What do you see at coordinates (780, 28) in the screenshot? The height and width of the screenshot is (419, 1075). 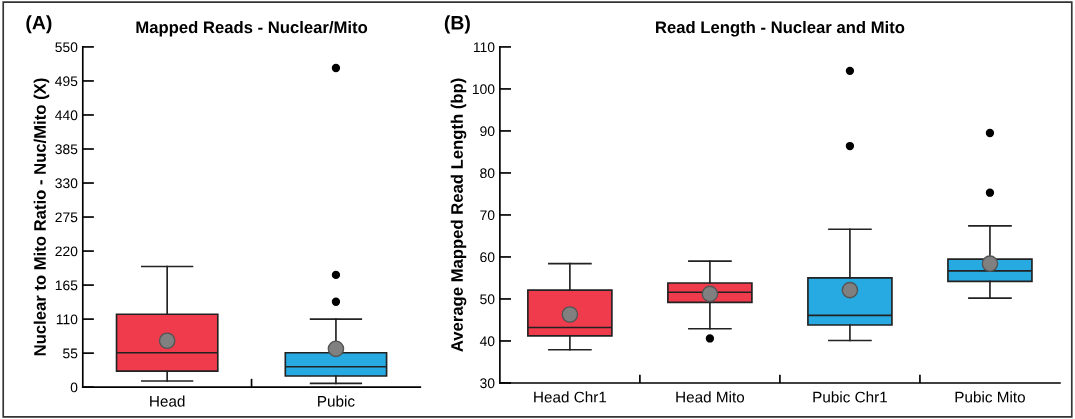 I see `chart-title: Read Length - Nuclear and Mito` at bounding box center [780, 28].